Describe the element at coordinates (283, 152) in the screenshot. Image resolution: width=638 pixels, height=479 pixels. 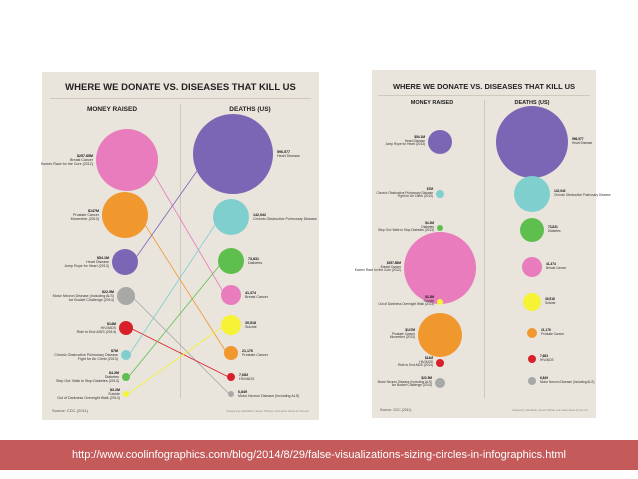
I see `value-text: 596,577` at that location.